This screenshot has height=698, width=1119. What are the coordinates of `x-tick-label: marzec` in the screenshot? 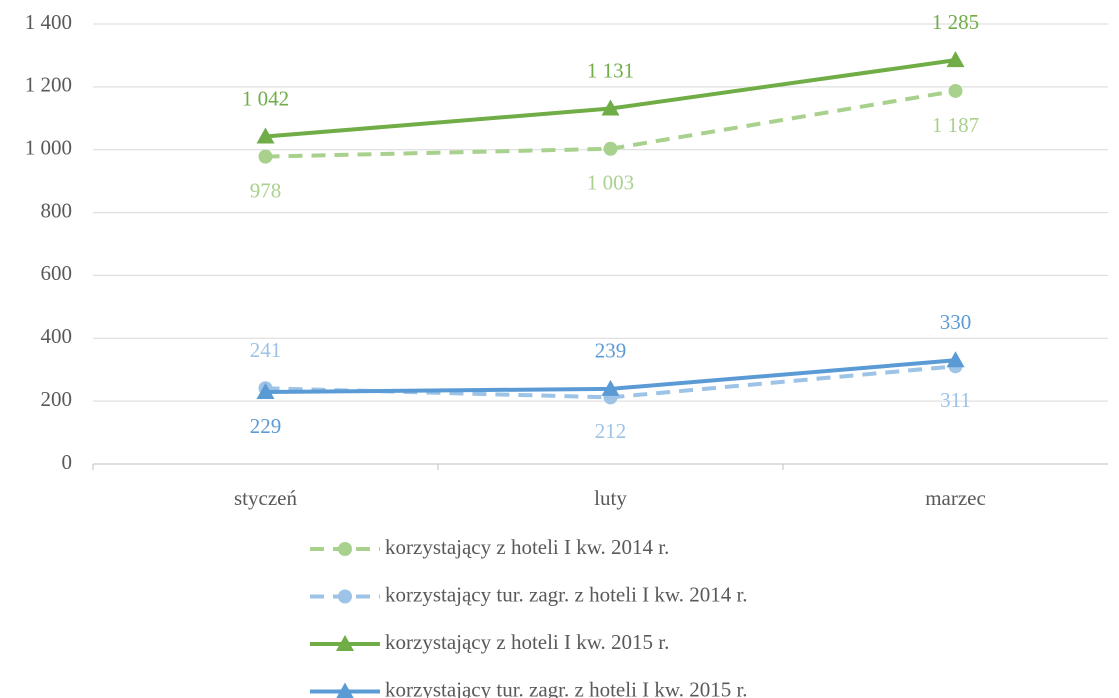 It's located at (955, 498).